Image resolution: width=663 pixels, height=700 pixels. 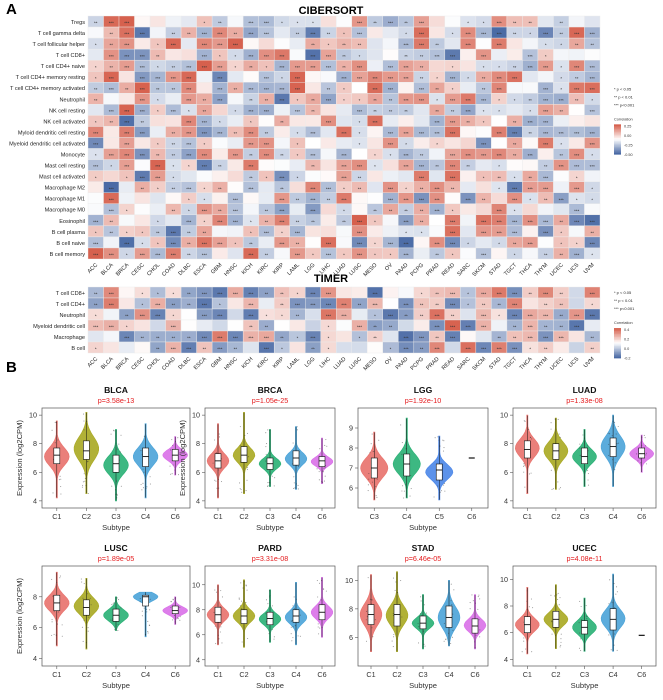 I want to click on violin-pvalue: p=1.05e-25, so click(x=270, y=400).